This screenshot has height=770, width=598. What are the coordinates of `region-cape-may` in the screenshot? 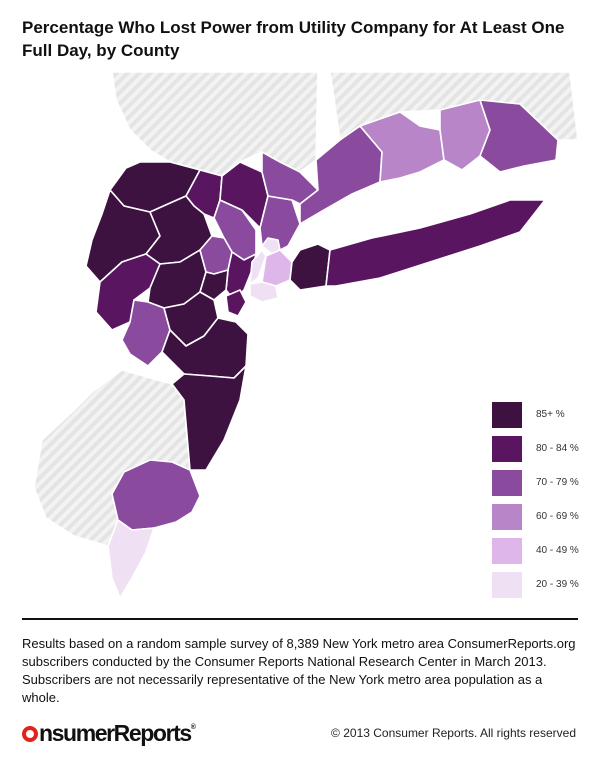 It's located at (131, 559).